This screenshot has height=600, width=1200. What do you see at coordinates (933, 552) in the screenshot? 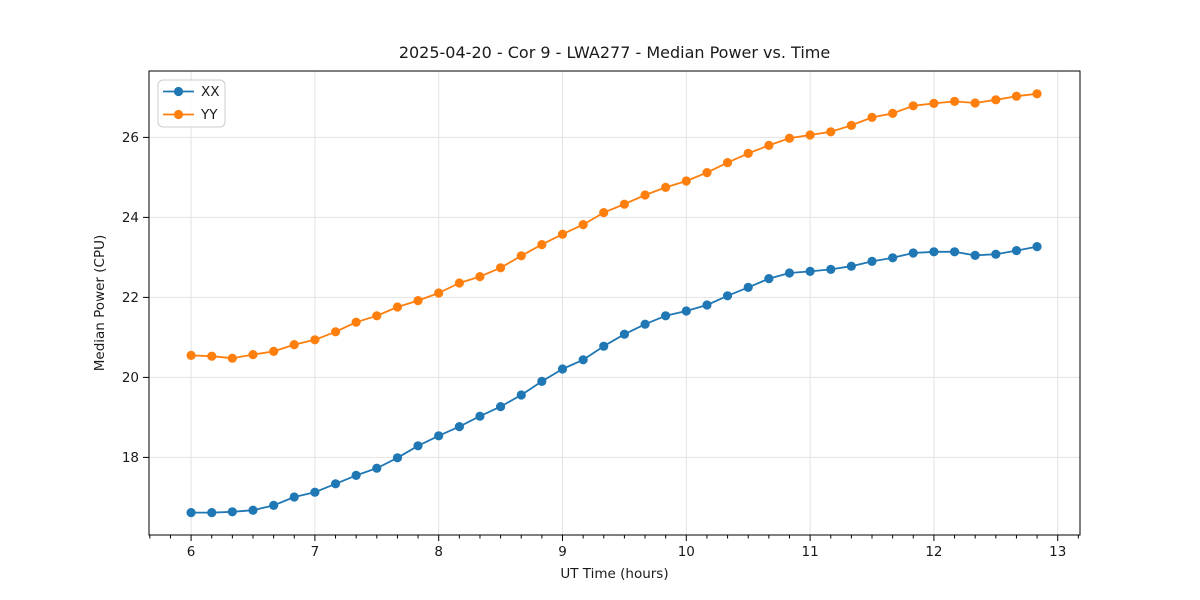
I see `x-tick-label: 12` at bounding box center [933, 552].